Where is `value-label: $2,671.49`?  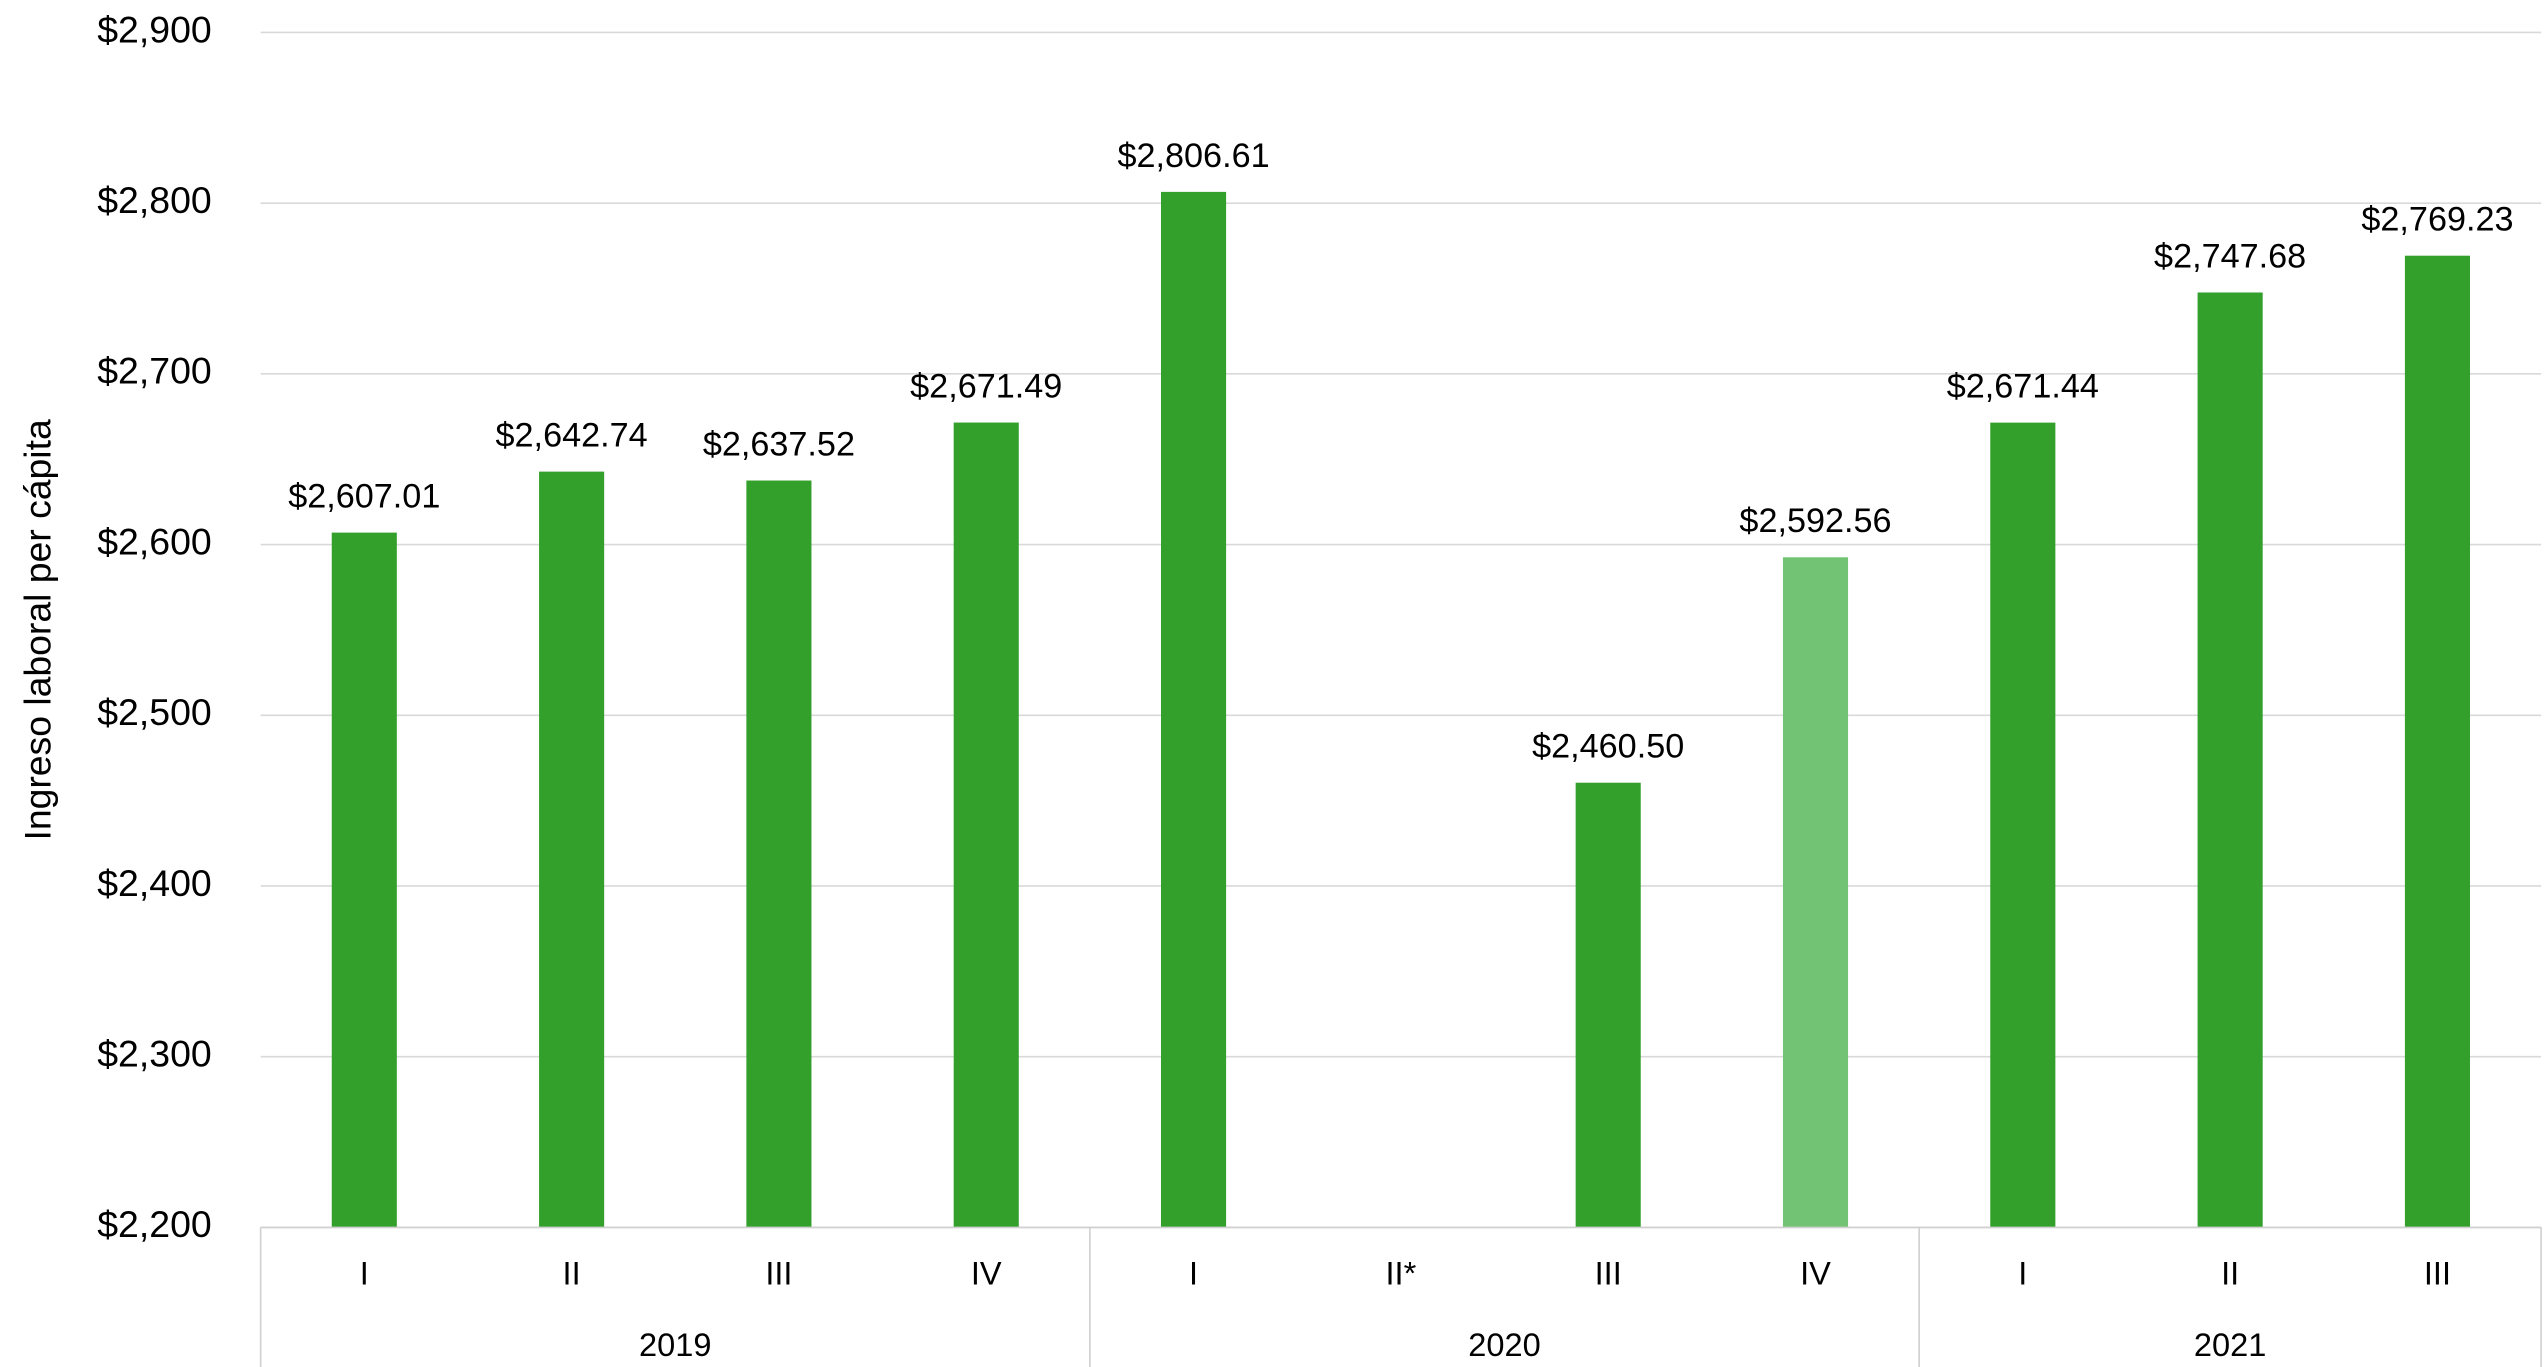 value-label: $2,671.49 is located at coordinates (986, 386).